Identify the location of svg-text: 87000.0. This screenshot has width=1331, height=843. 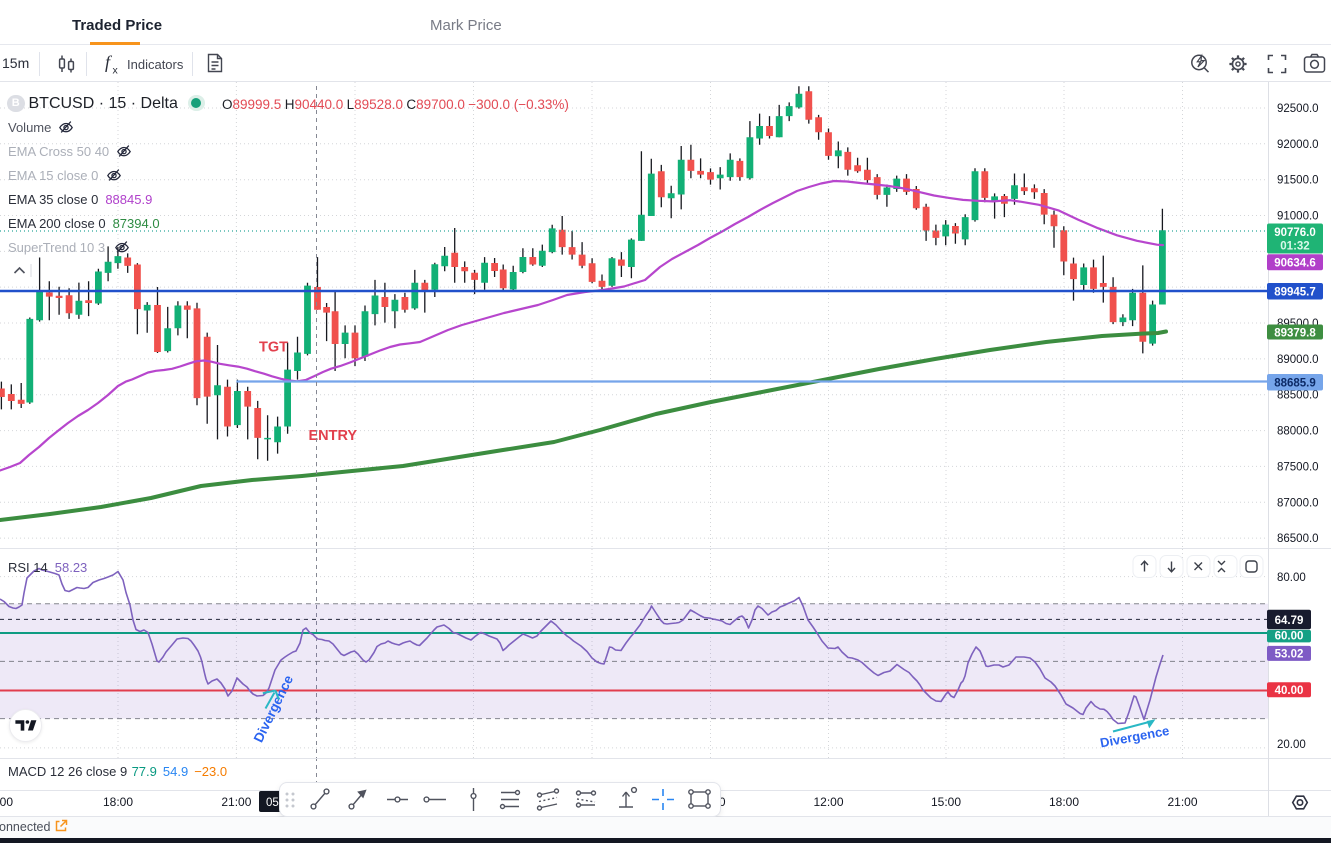
(1298, 503).